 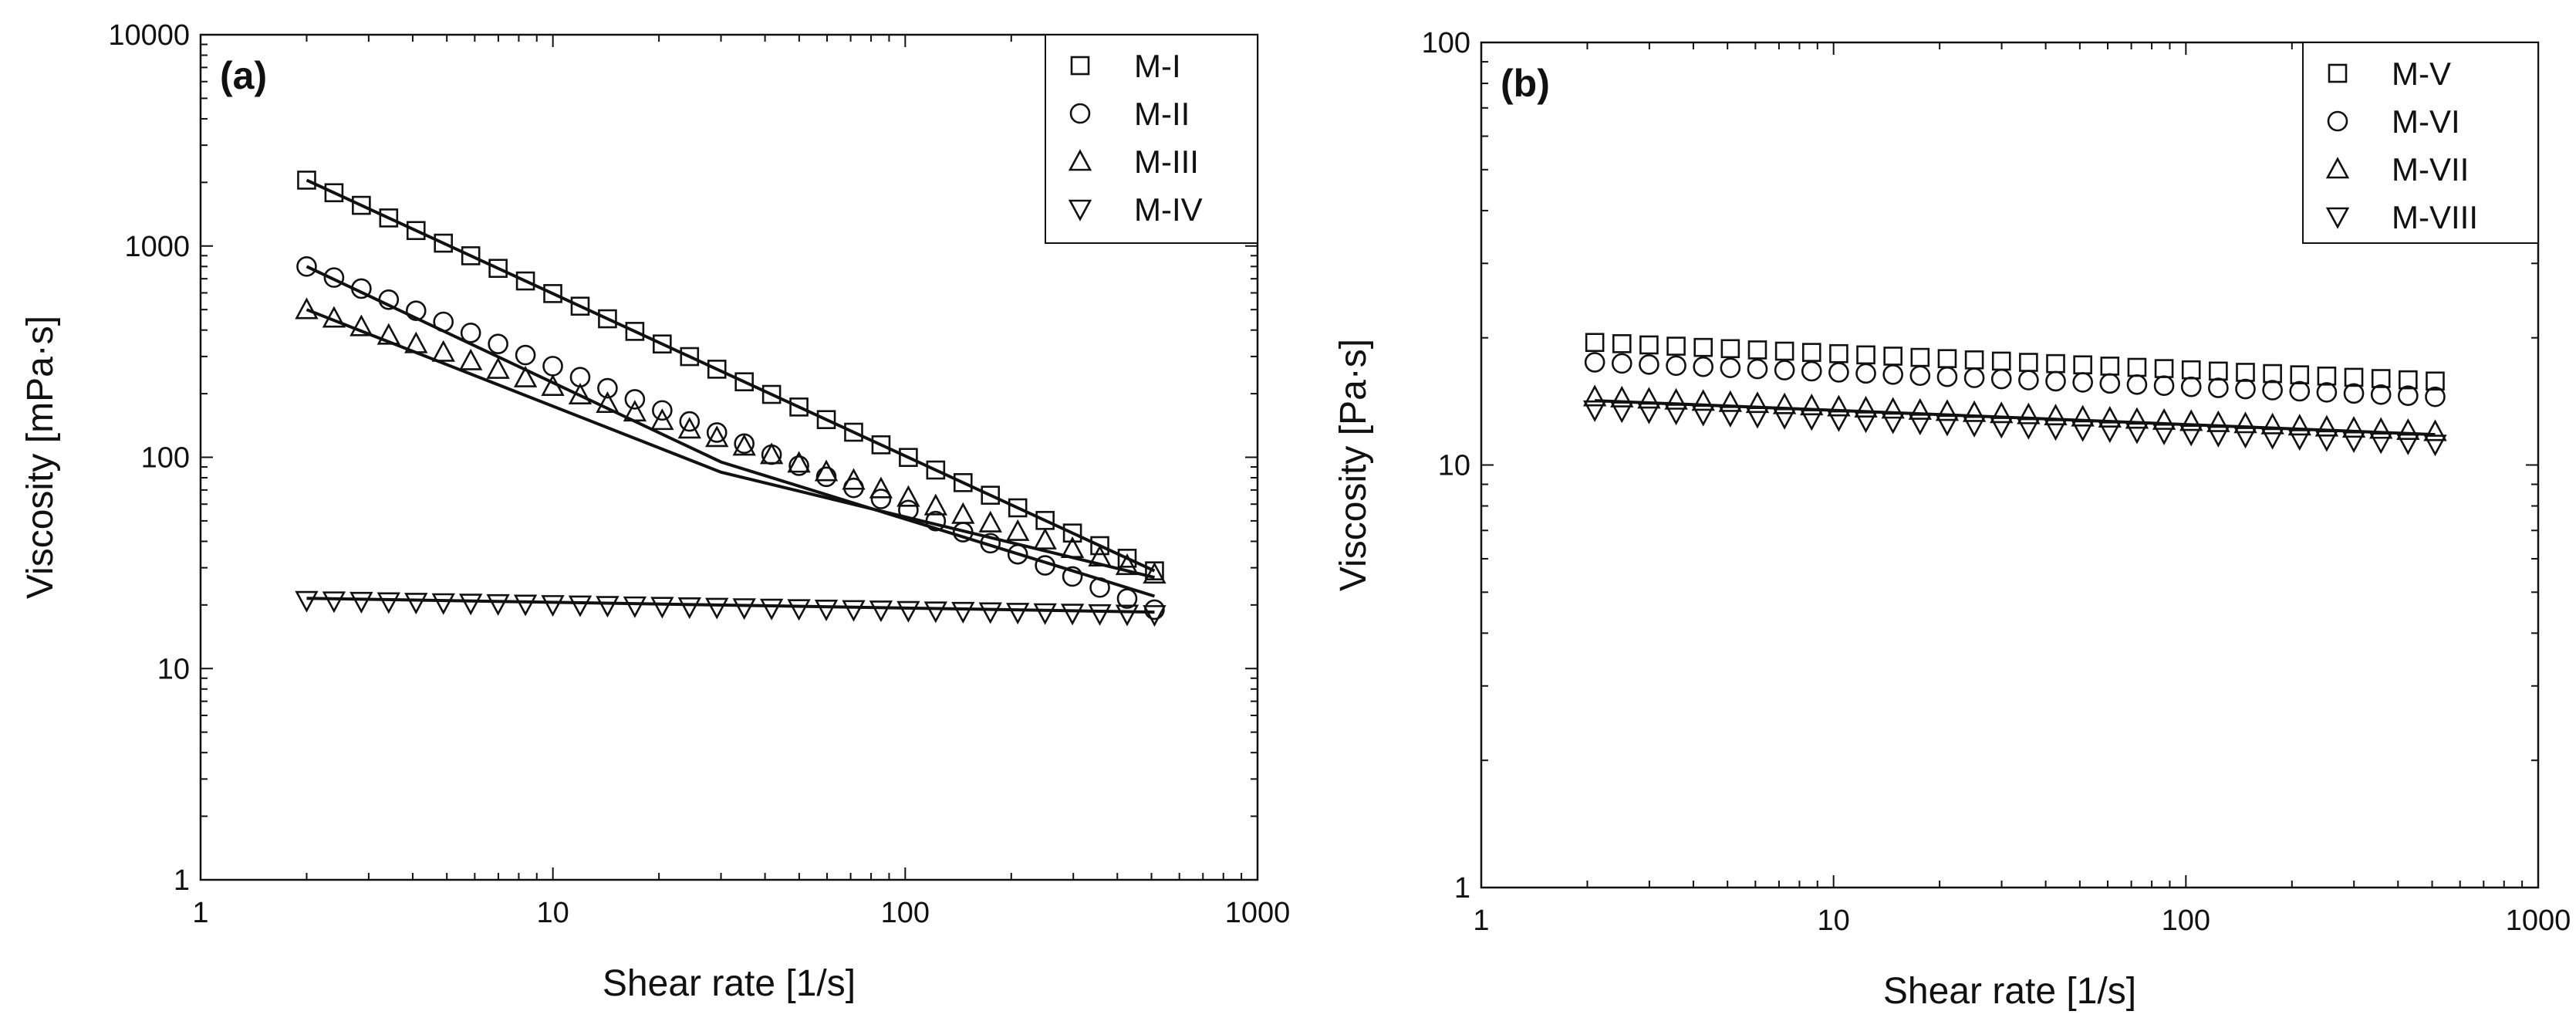 I want to click on legend-item: M-II, so click(x=1129, y=114).